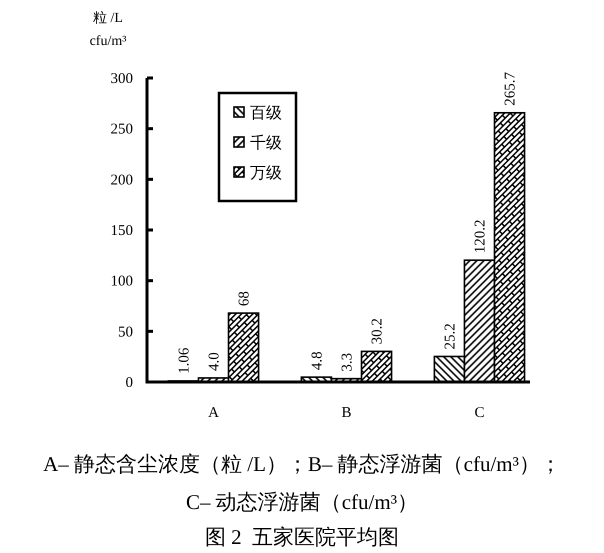 The height and width of the screenshot is (553, 604). Describe the element at coordinates (266, 143) in the screenshot. I see `legend-label: 千级` at that location.